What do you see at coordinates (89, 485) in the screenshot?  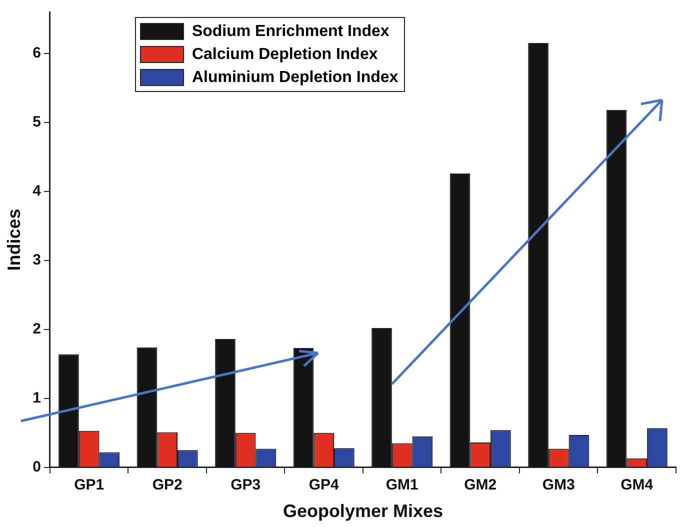 I see `x-tick-label: GP1` at bounding box center [89, 485].